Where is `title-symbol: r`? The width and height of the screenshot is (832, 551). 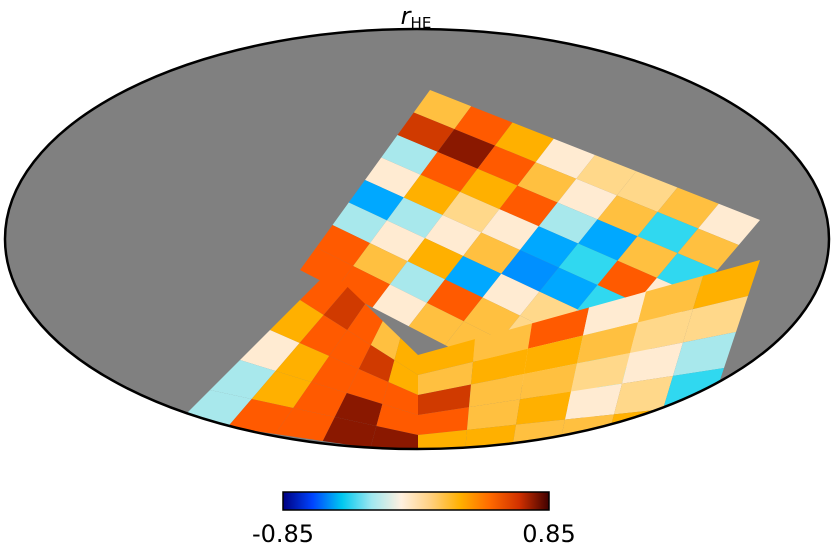
title-symbol: r is located at coordinates (405, 16).